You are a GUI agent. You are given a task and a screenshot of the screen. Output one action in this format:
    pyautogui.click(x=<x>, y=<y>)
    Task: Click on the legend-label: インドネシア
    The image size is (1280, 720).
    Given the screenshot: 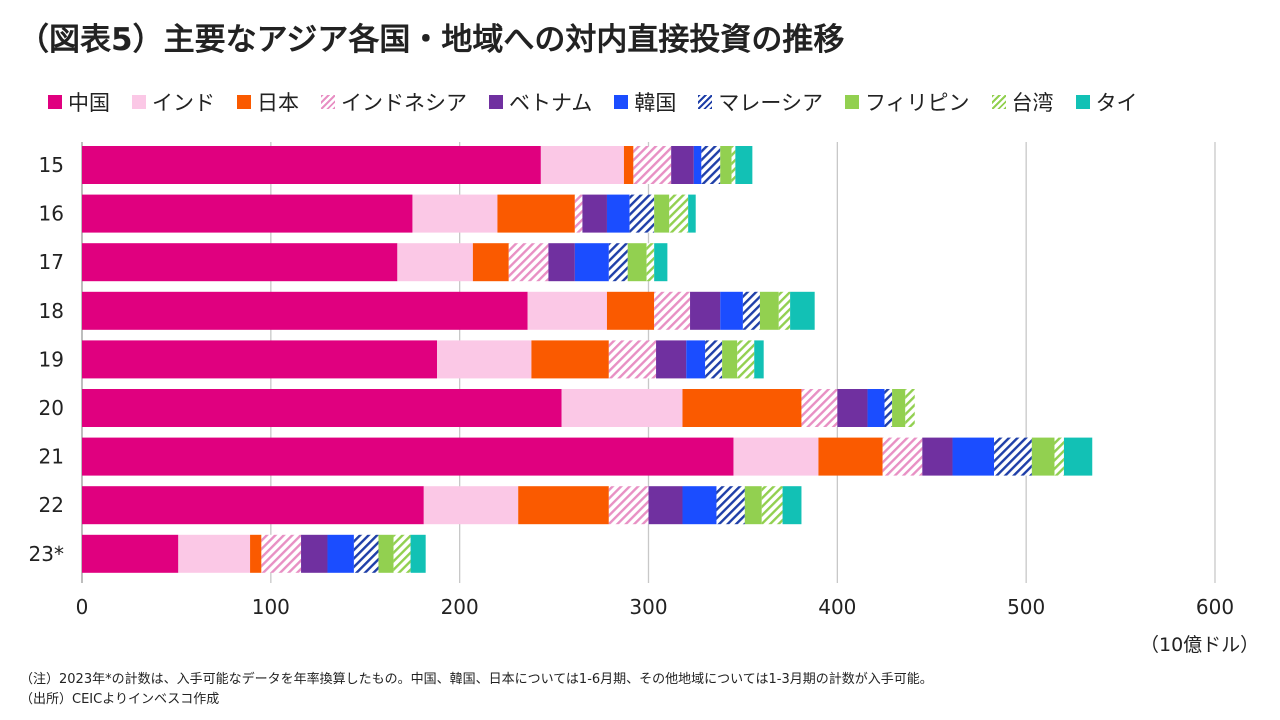 What is the action you would take?
    pyautogui.click(x=404, y=103)
    